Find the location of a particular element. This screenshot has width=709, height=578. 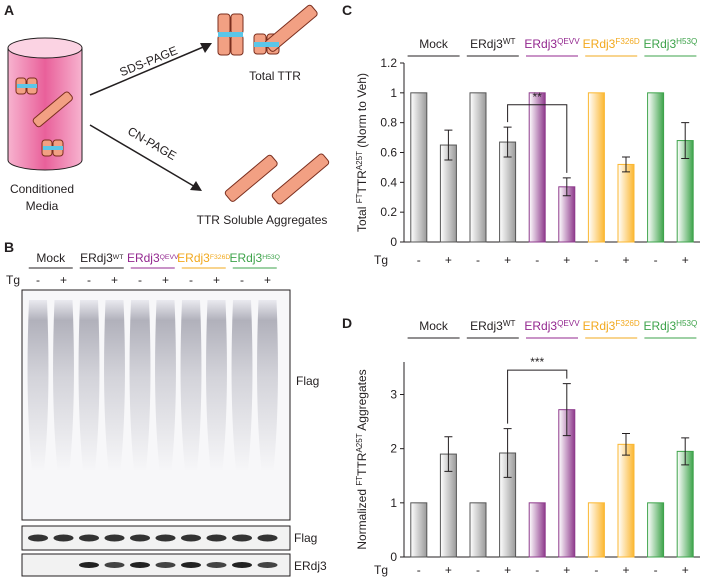

method-label: CN-PAGE is located at coordinates (152, 143).